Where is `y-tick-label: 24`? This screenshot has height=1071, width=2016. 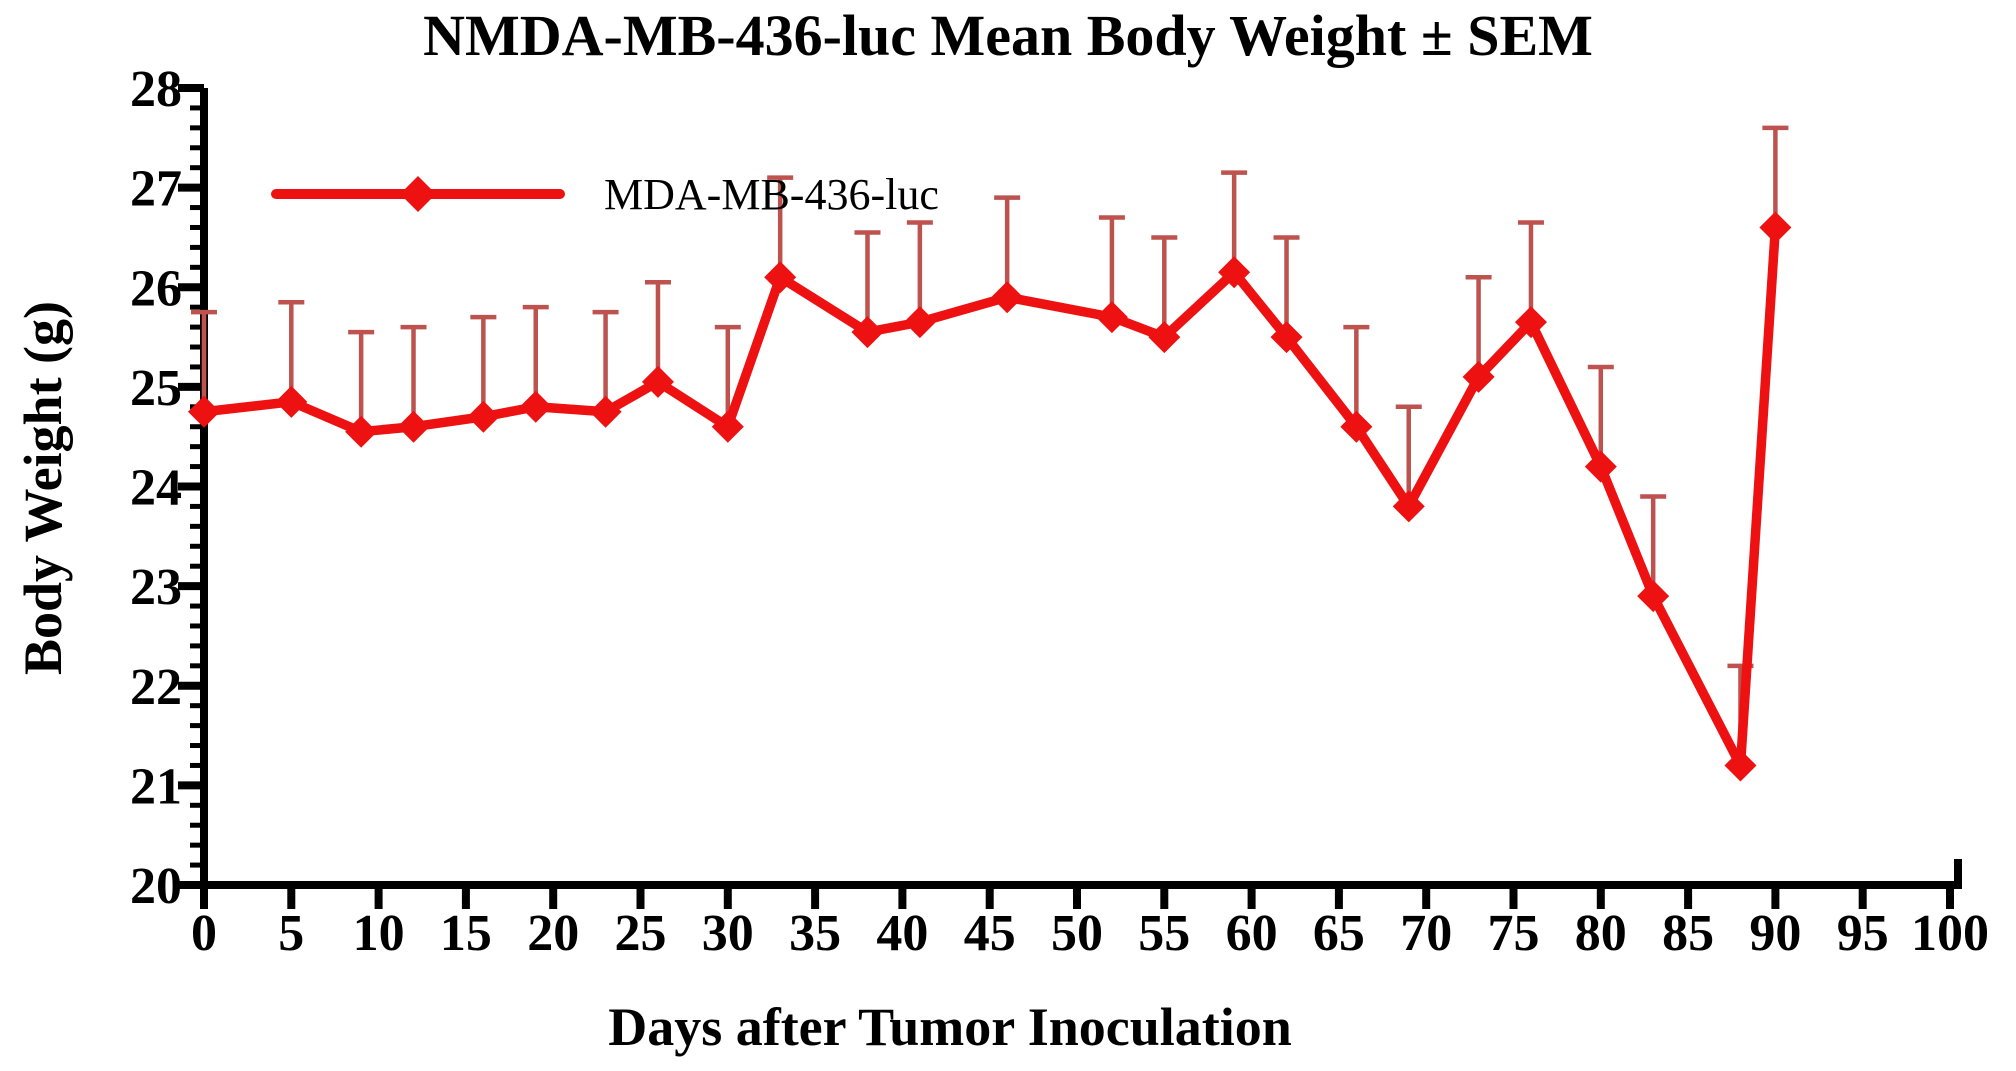 y-tick-label: 24 is located at coordinates (156, 488).